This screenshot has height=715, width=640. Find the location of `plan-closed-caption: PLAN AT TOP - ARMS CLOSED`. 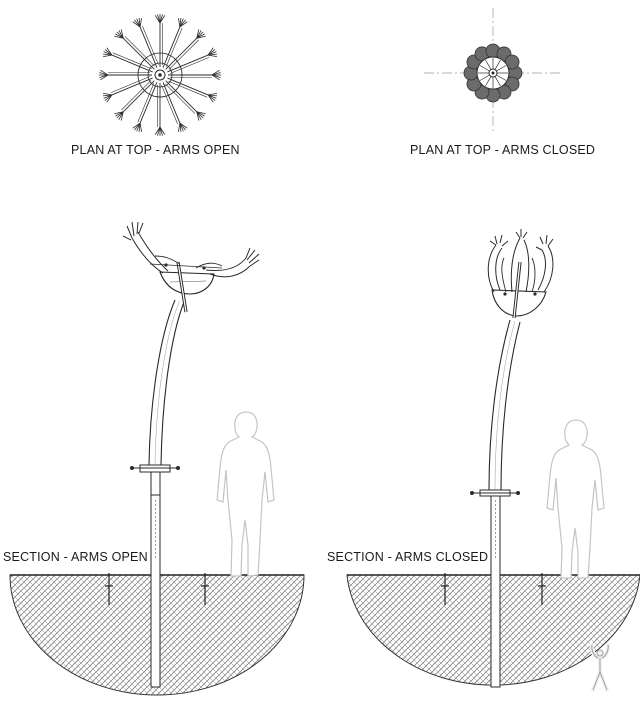

plan-closed-caption: PLAN AT TOP - ARMS CLOSED is located at coordinates (502, 150).